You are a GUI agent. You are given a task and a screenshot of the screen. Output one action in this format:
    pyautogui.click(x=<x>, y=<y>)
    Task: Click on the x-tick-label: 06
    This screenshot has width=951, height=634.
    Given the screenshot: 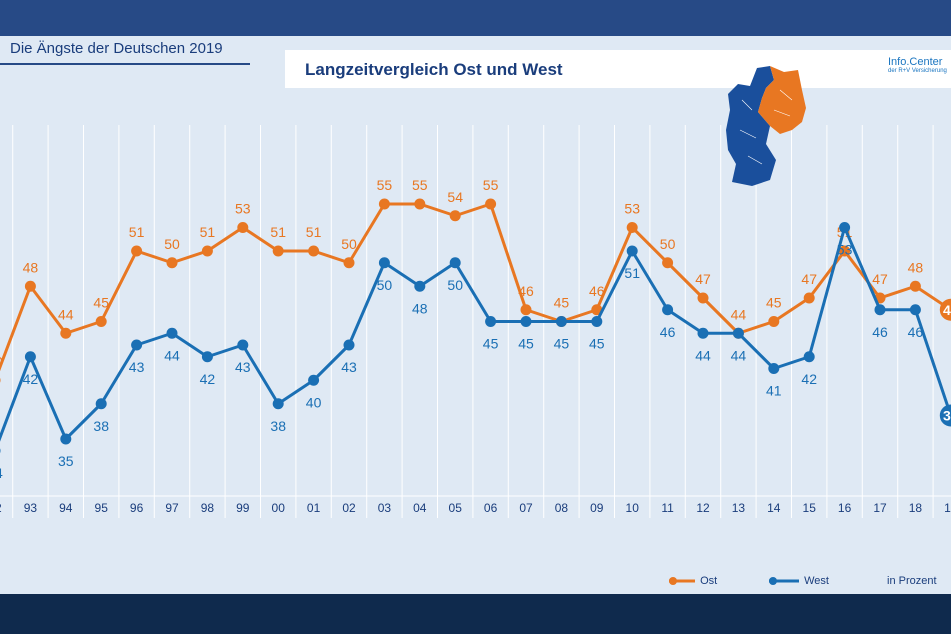 What is the action you would take?
    pyautogui.click(x=491, y=508)
    